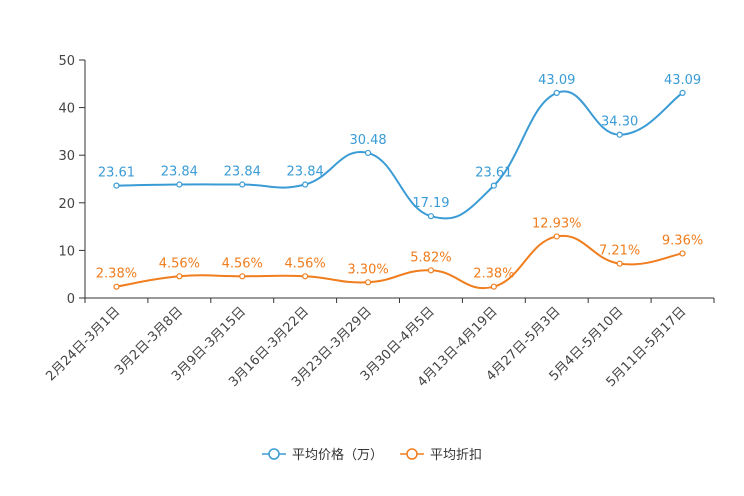 The width and height of the screenshot is (744, 496). I want to click on data-label: 7.21%, so click(619, 251).